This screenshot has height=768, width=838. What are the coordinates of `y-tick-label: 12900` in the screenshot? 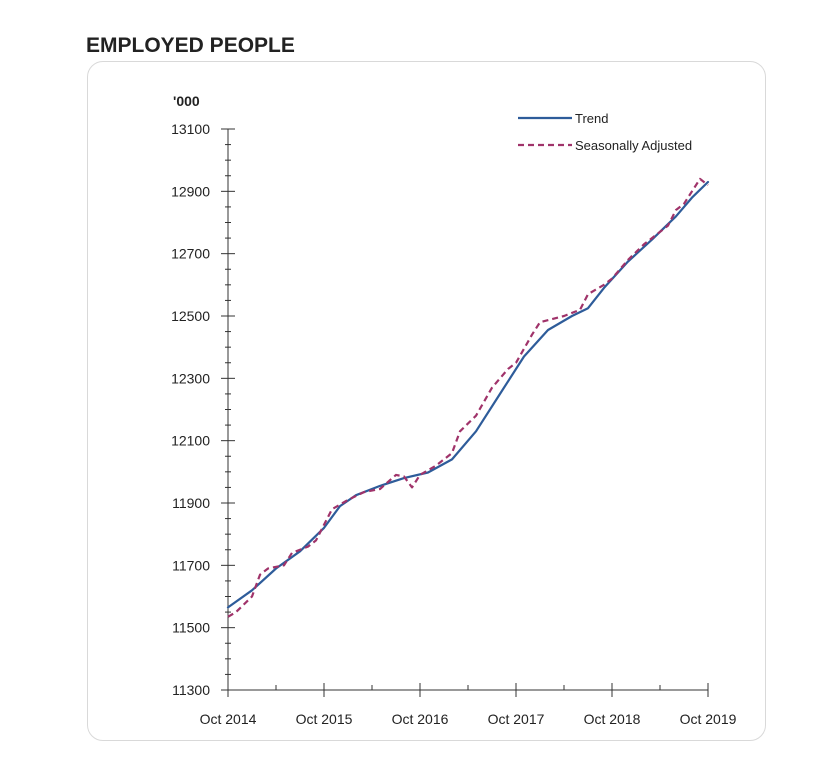 It's located at (190, 191).